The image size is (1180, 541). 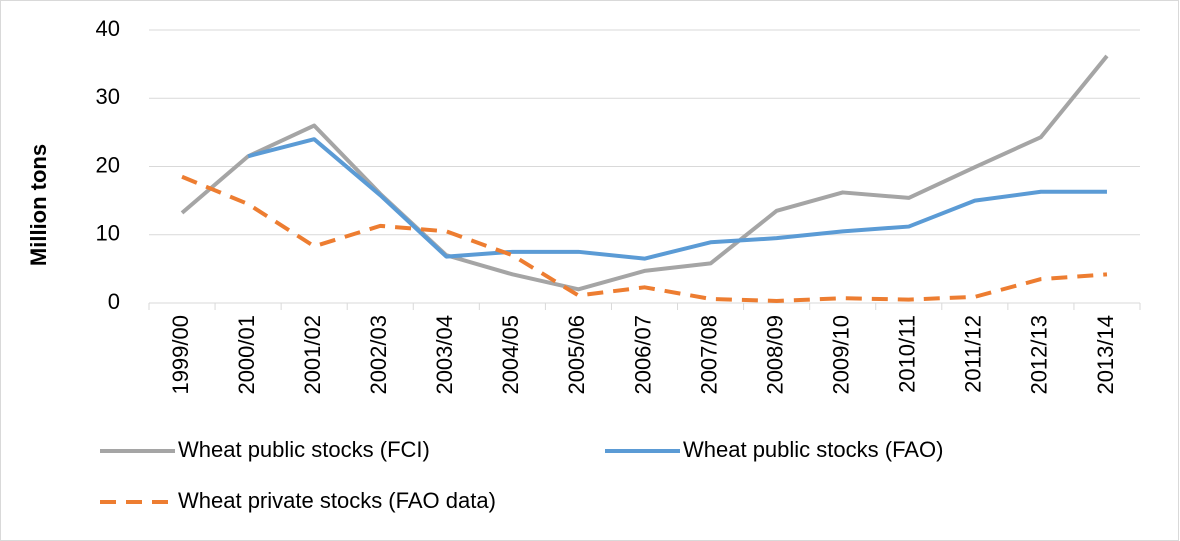 I want to click on x-tick-label: 1999/00, so click(x=180, y=355).